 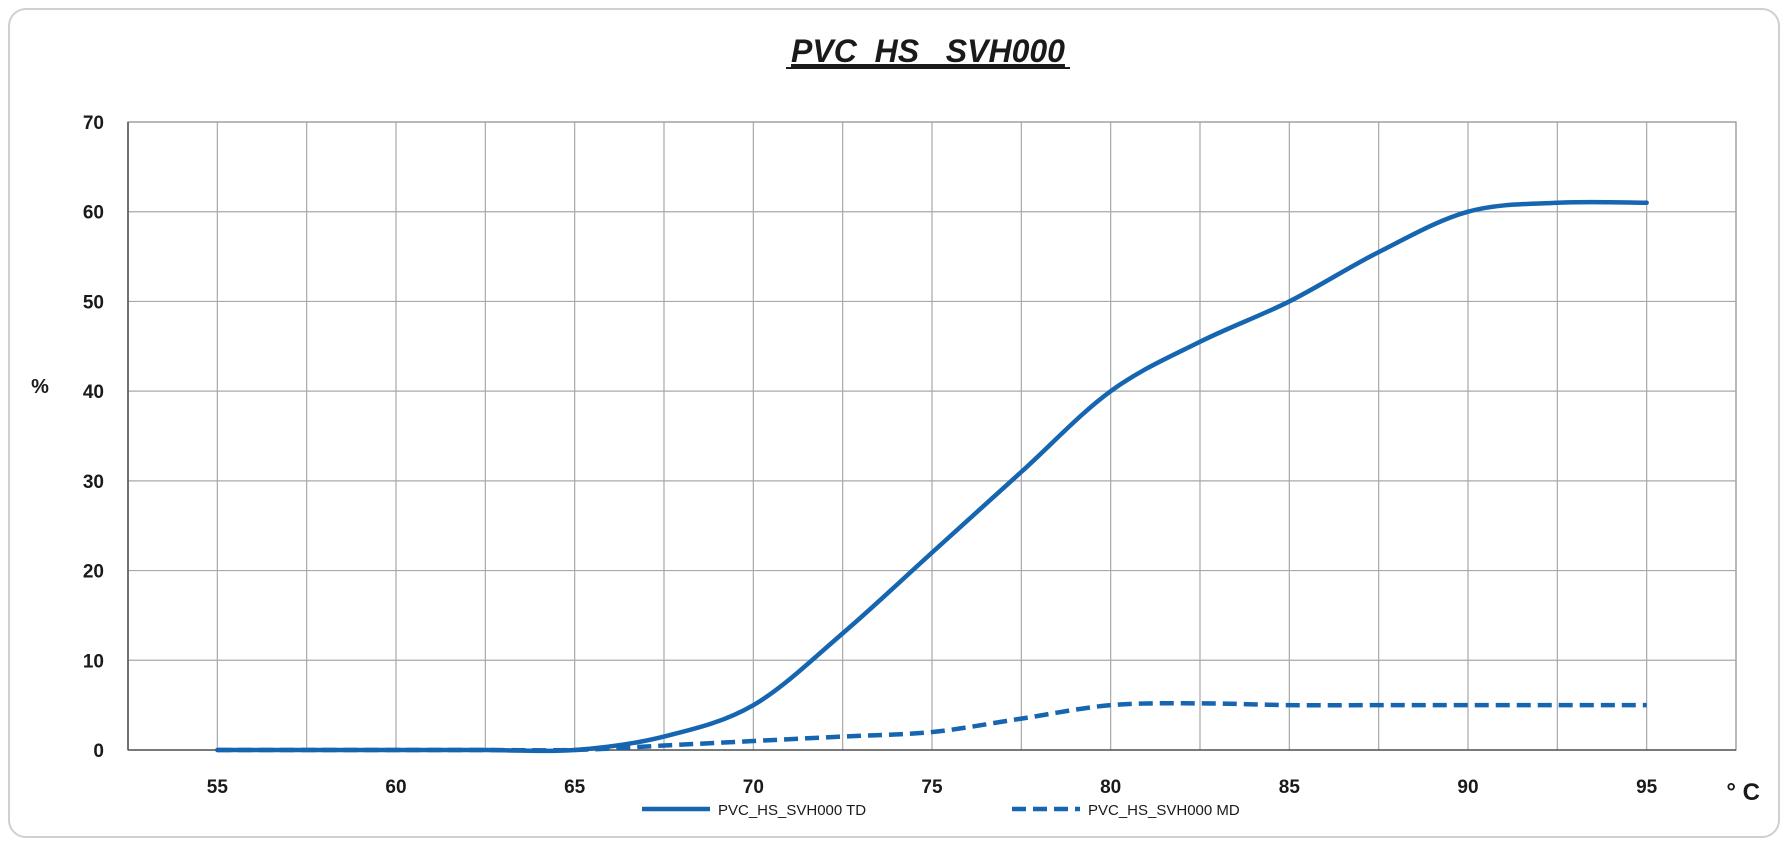 I want to click on legend-label: PVC_HS_SVH000 TD, so click(x=792, y=810).